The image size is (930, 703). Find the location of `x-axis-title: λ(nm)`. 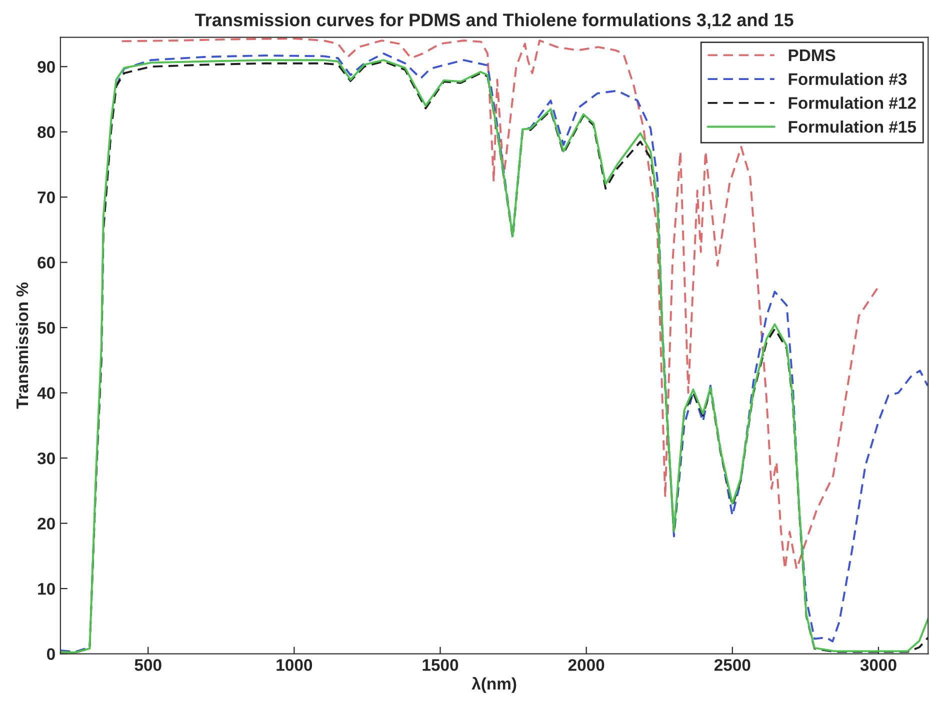

x-axis-title: λ(nm) is located at coordinates (494, 684).